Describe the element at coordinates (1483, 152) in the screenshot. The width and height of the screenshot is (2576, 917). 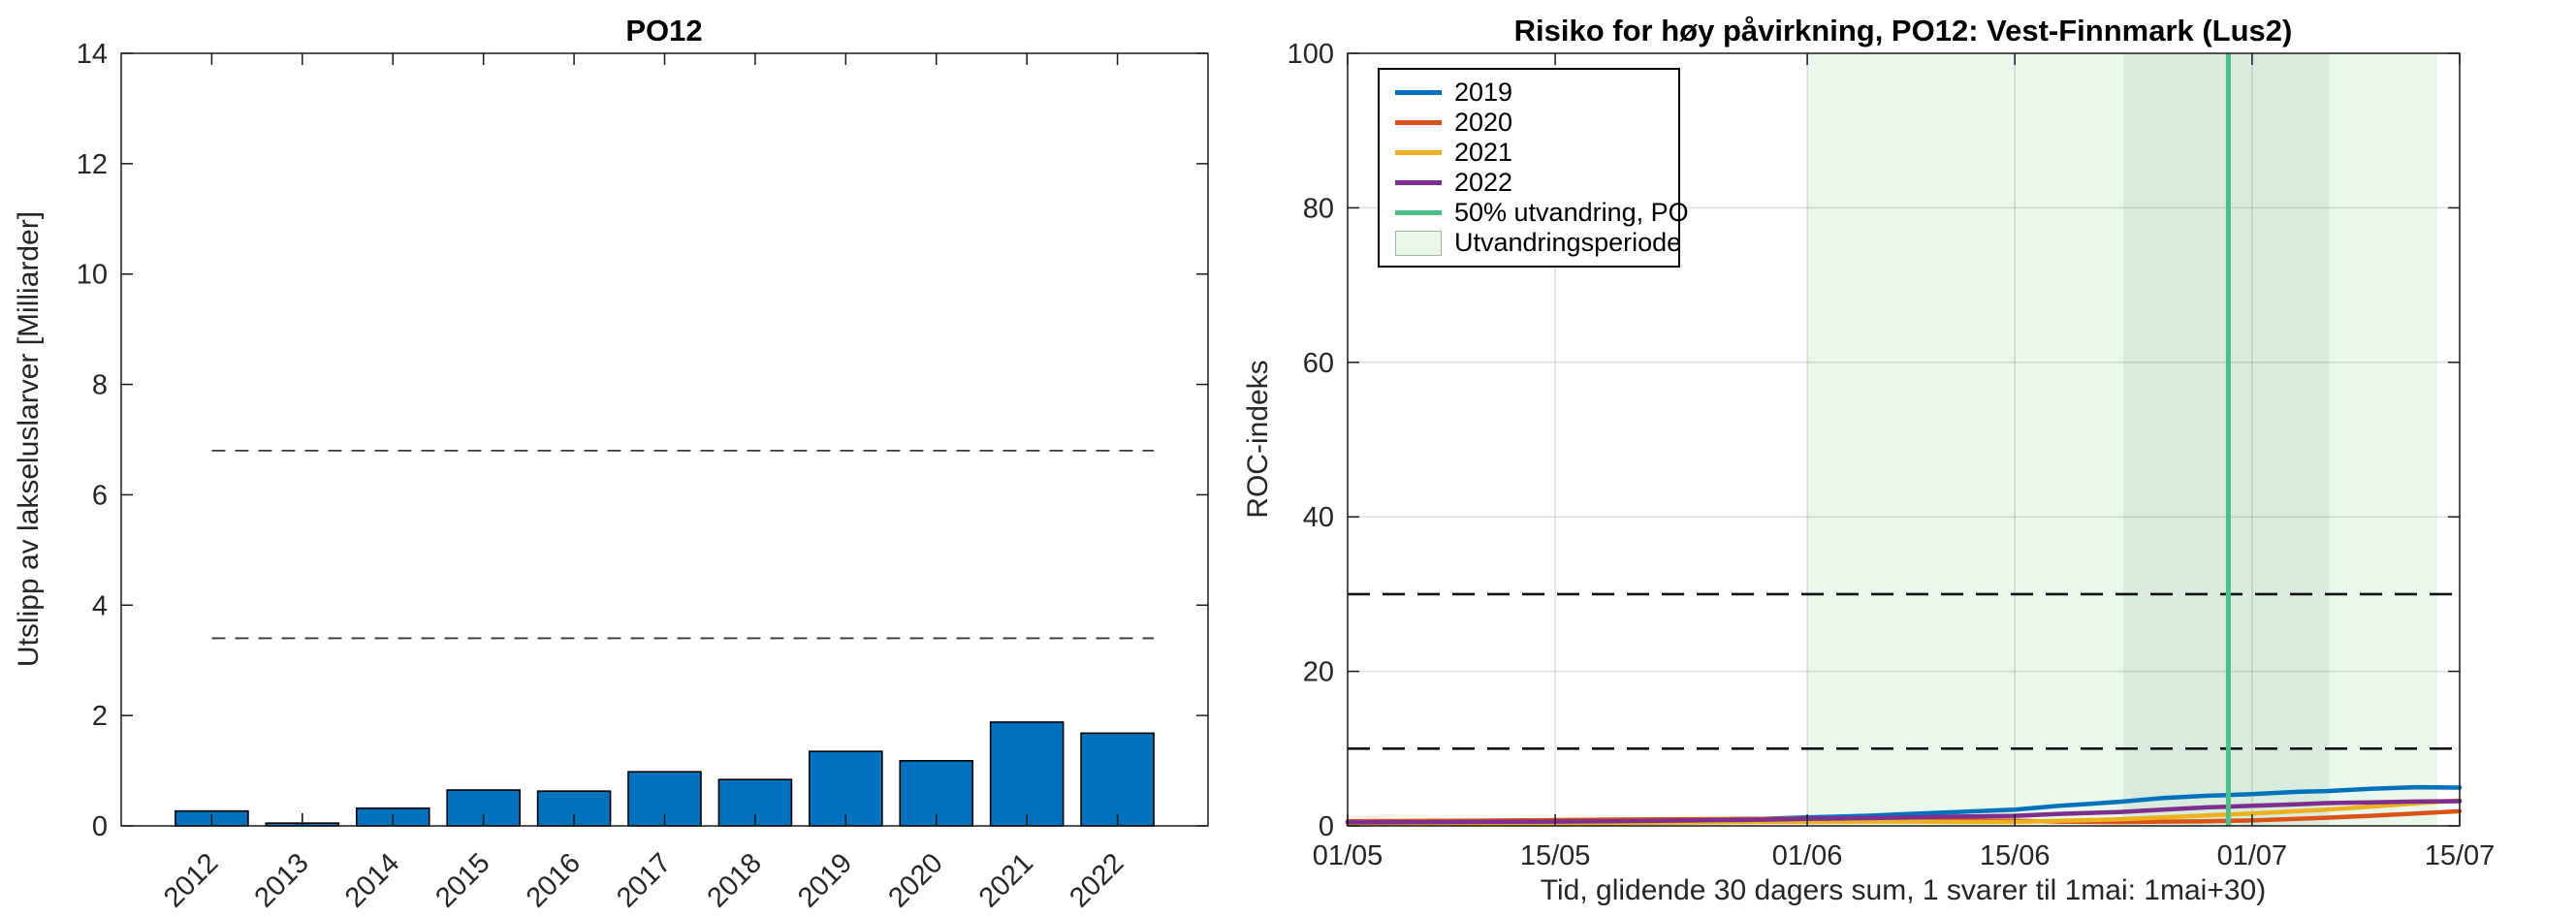
I see `legend-item-label: 2021` at that location.